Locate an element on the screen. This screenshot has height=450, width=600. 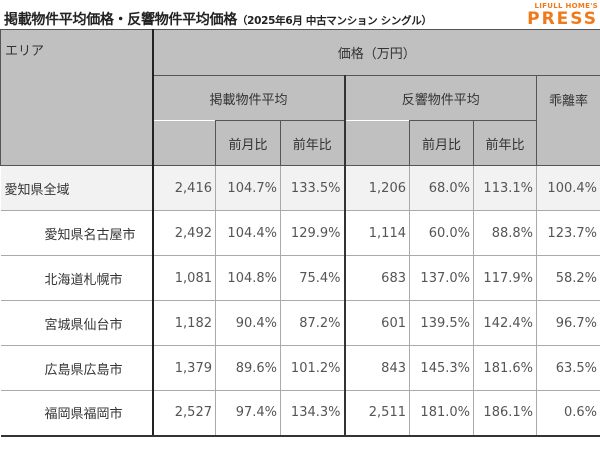
header-gap-rate: 乖離率 is located at coordinates (568, 120).